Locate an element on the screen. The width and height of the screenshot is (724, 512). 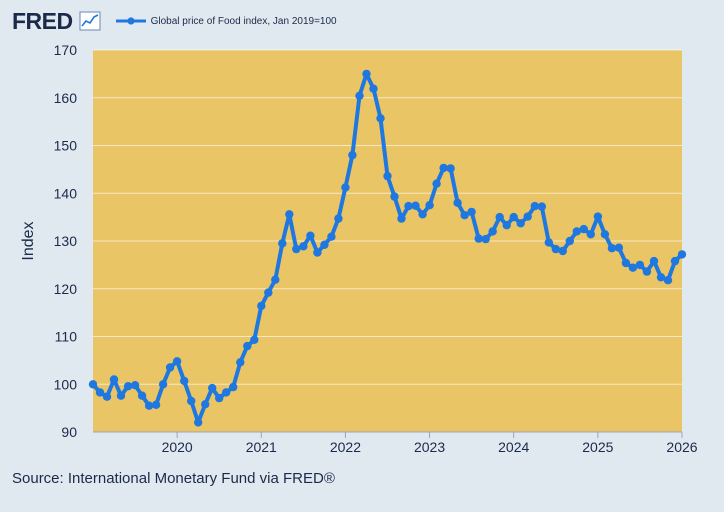
y-tick-label: 110 is located at coordinates (66, 337).